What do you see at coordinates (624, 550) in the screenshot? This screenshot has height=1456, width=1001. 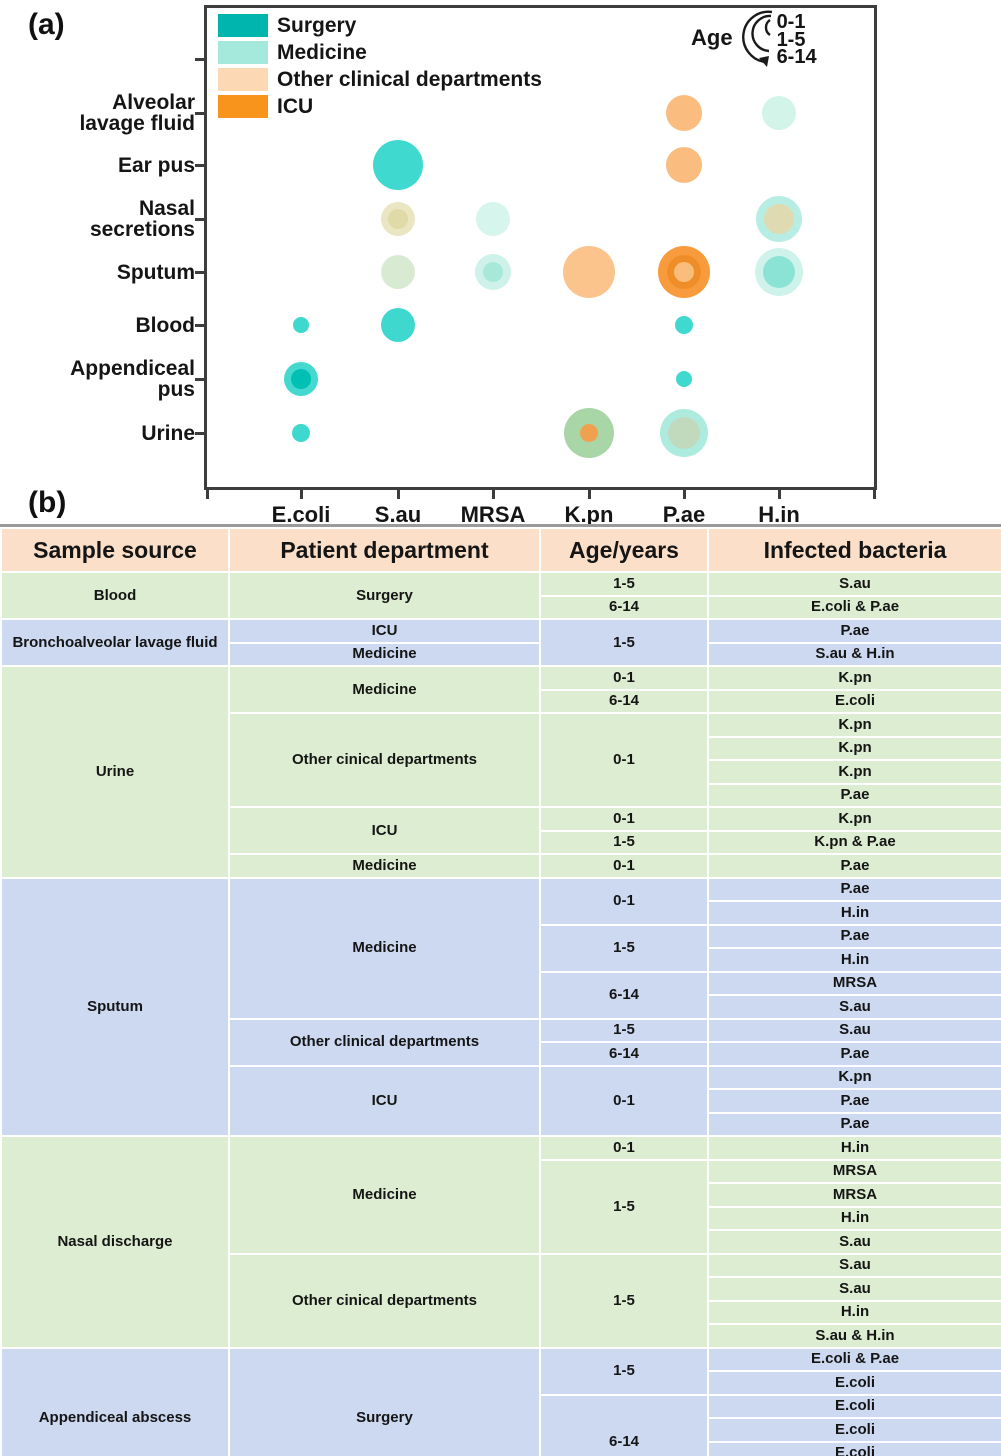 I see `table-header-cell: Age/years` at bounding box center [624, 550].